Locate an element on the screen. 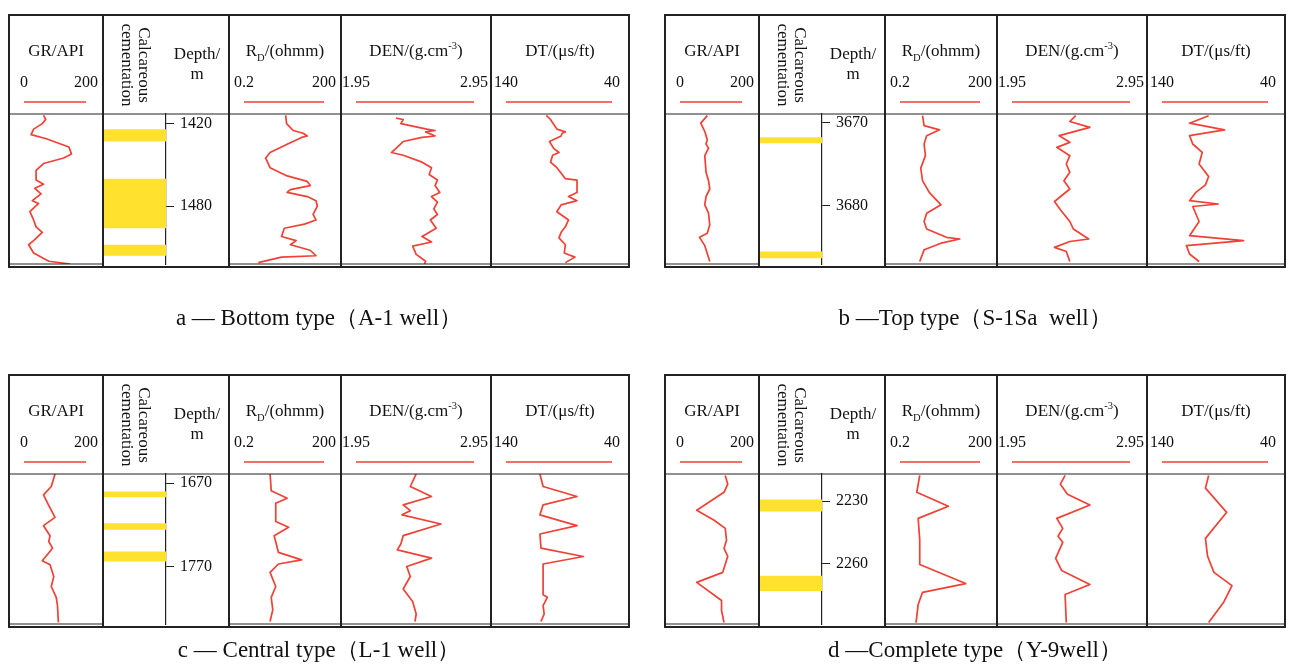  y-tick-label: 1480 is located at coordinates (196, 205).